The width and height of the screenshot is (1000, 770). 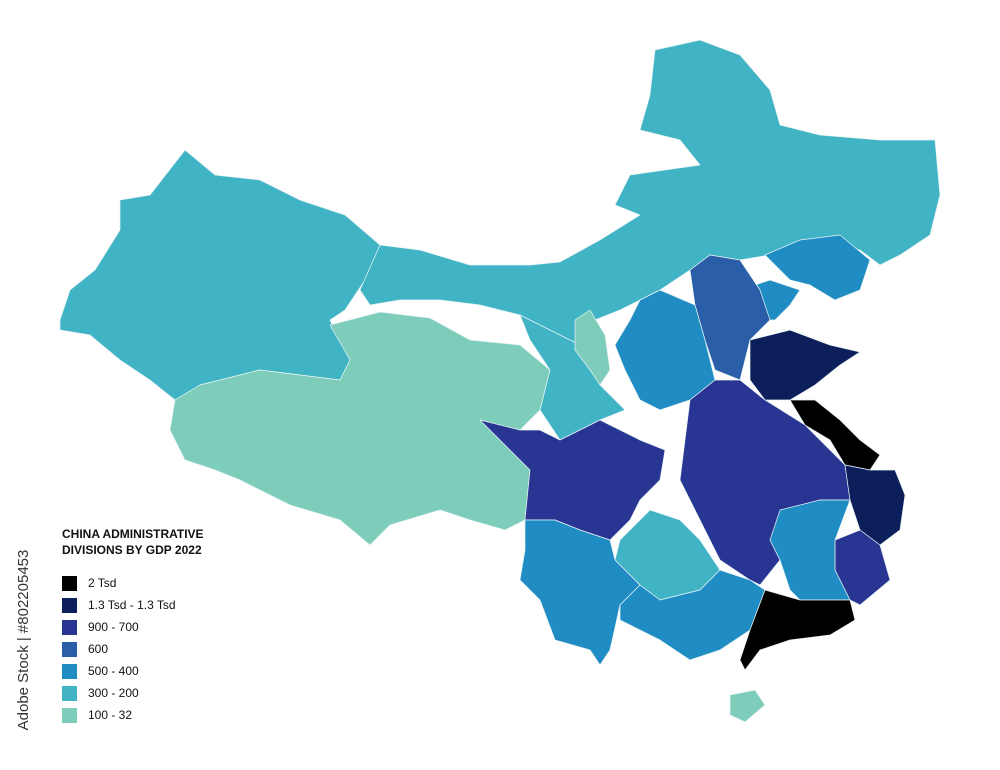 What do you see at coordinates (133, 534) in the screenshot?
I see `title-line: CHINA ADMINISTRATIVE` at bounding box center [133, 534].